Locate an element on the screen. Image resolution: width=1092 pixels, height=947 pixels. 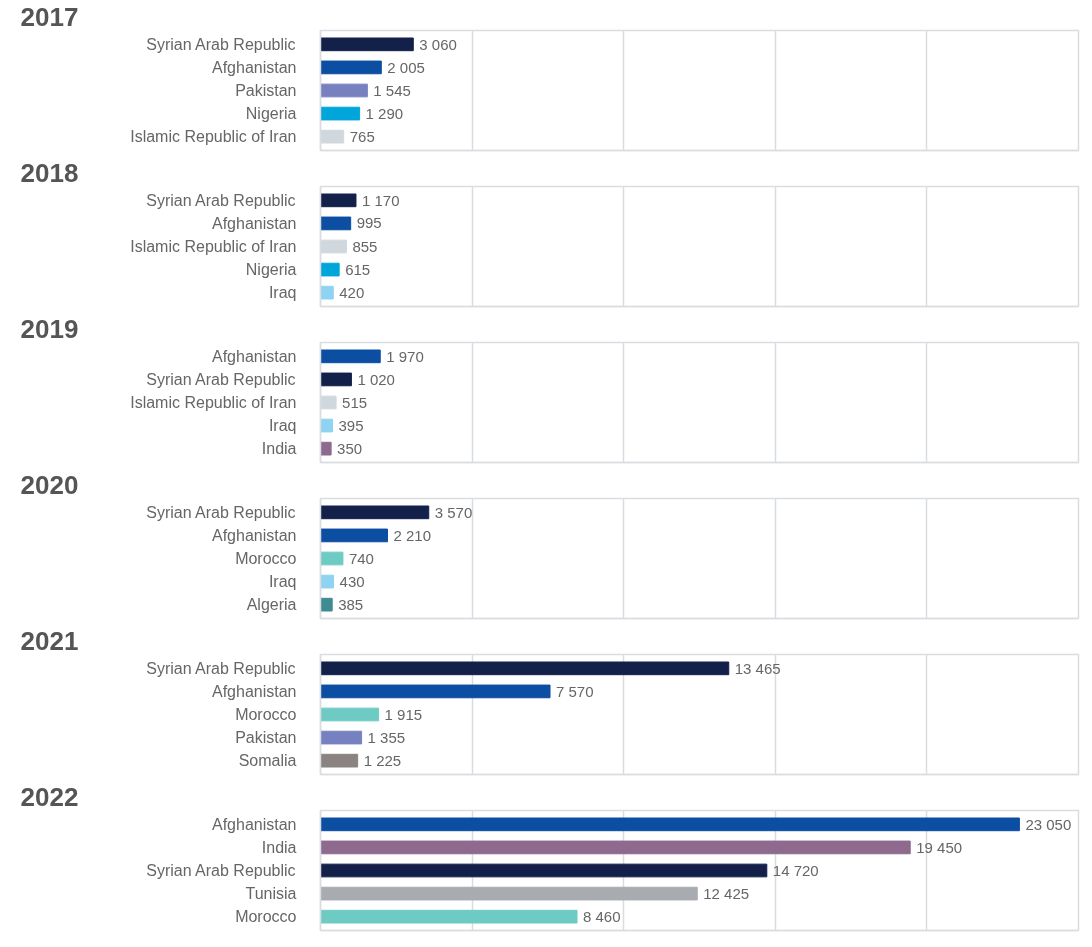
data-label: 7 570 is located at coordinates (575, 691).